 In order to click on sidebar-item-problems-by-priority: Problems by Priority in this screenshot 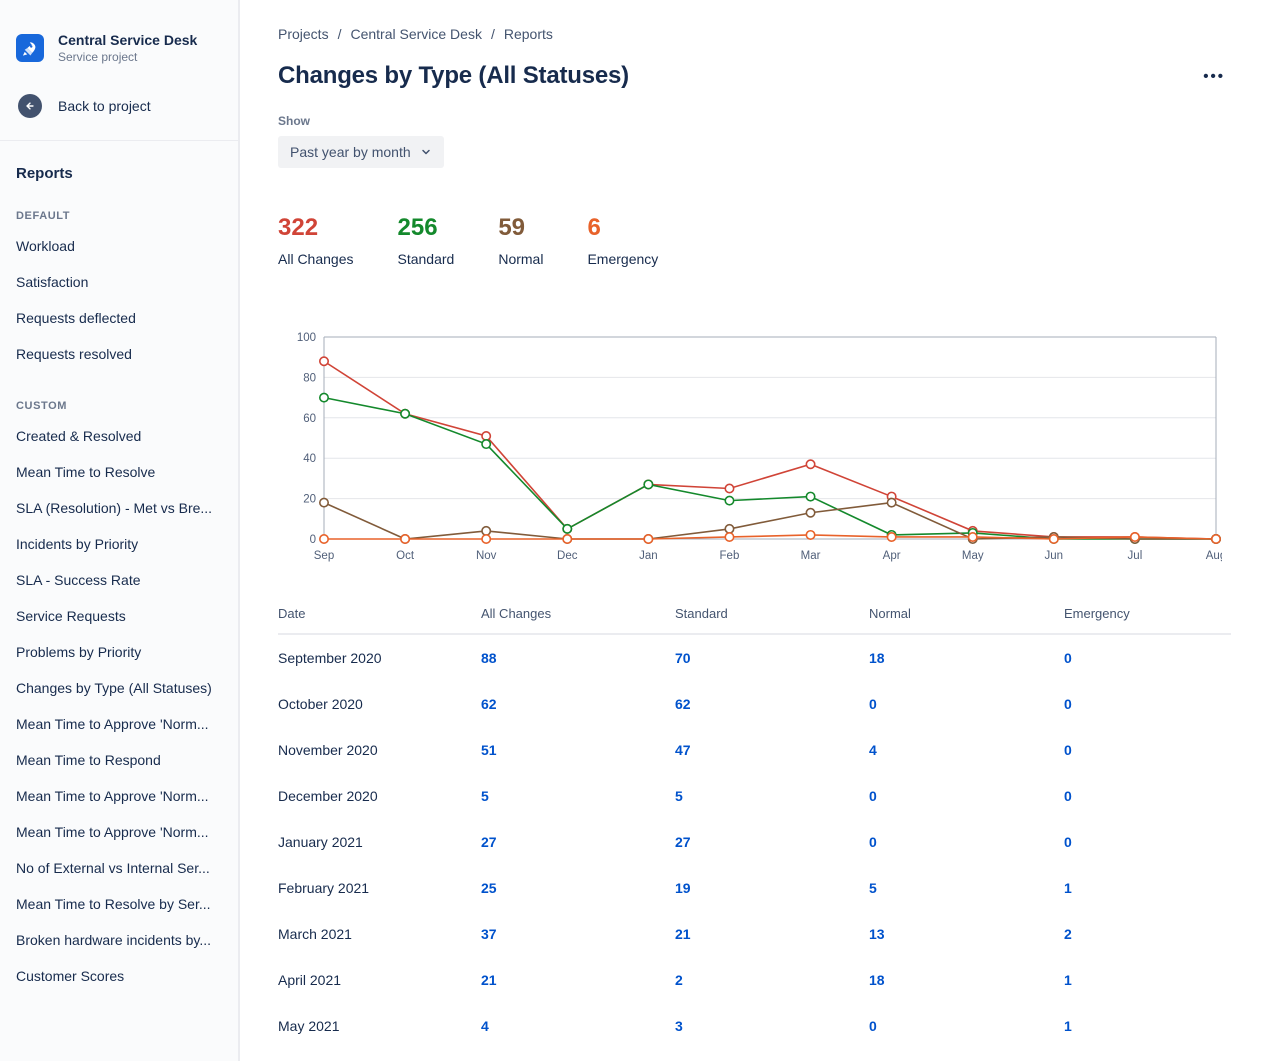, I will do `click(79, 652)`.